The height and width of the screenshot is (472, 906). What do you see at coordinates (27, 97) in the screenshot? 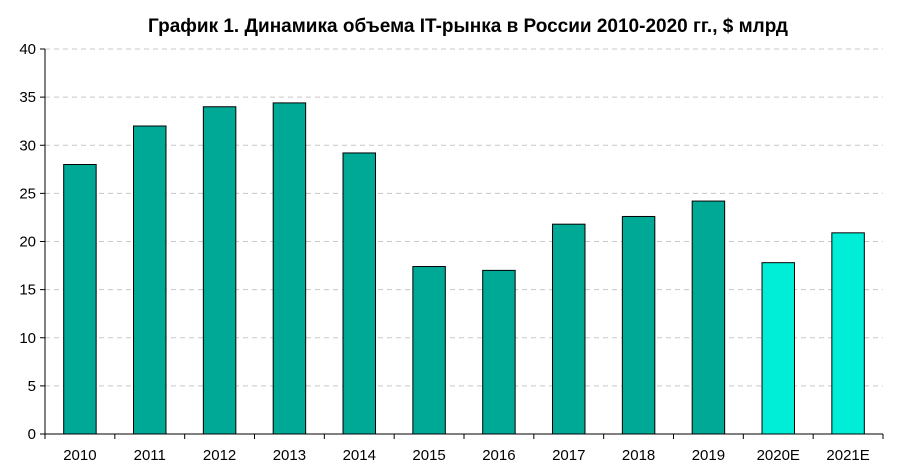
I see `y-tick-label: 35` at bounding box center [27, 97].